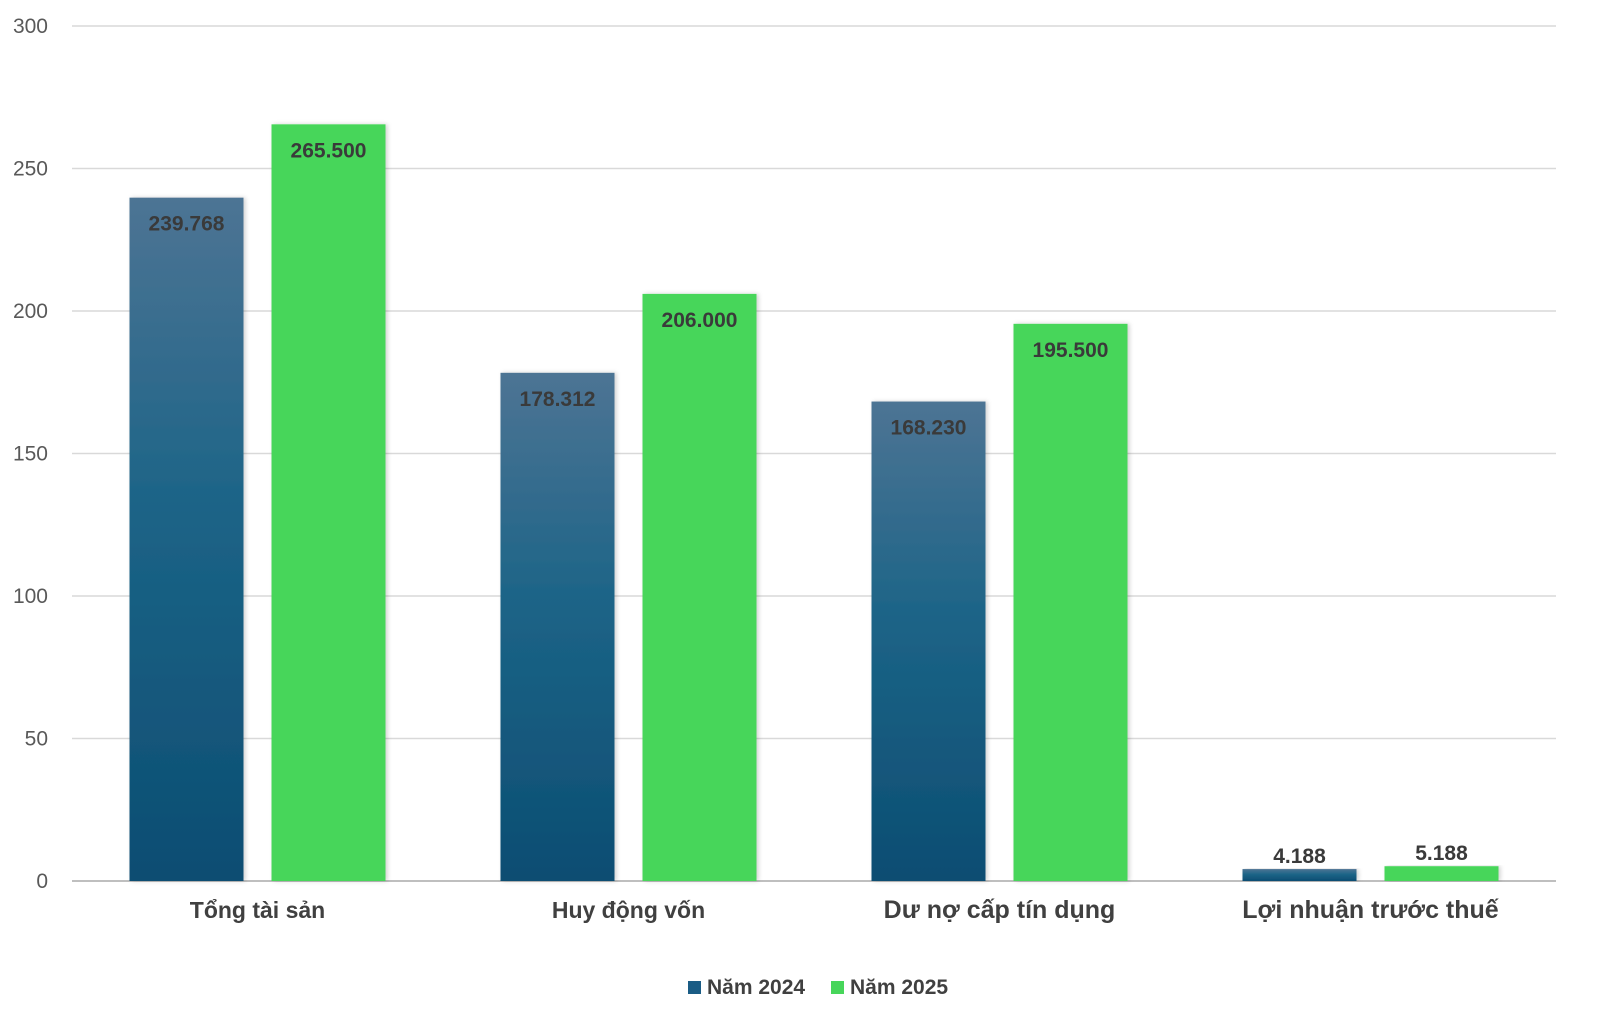  What do you see at coordinates (837, 987) in the screenshot?
I see `legend-swatch-2025` at bounding box center [837, 987].